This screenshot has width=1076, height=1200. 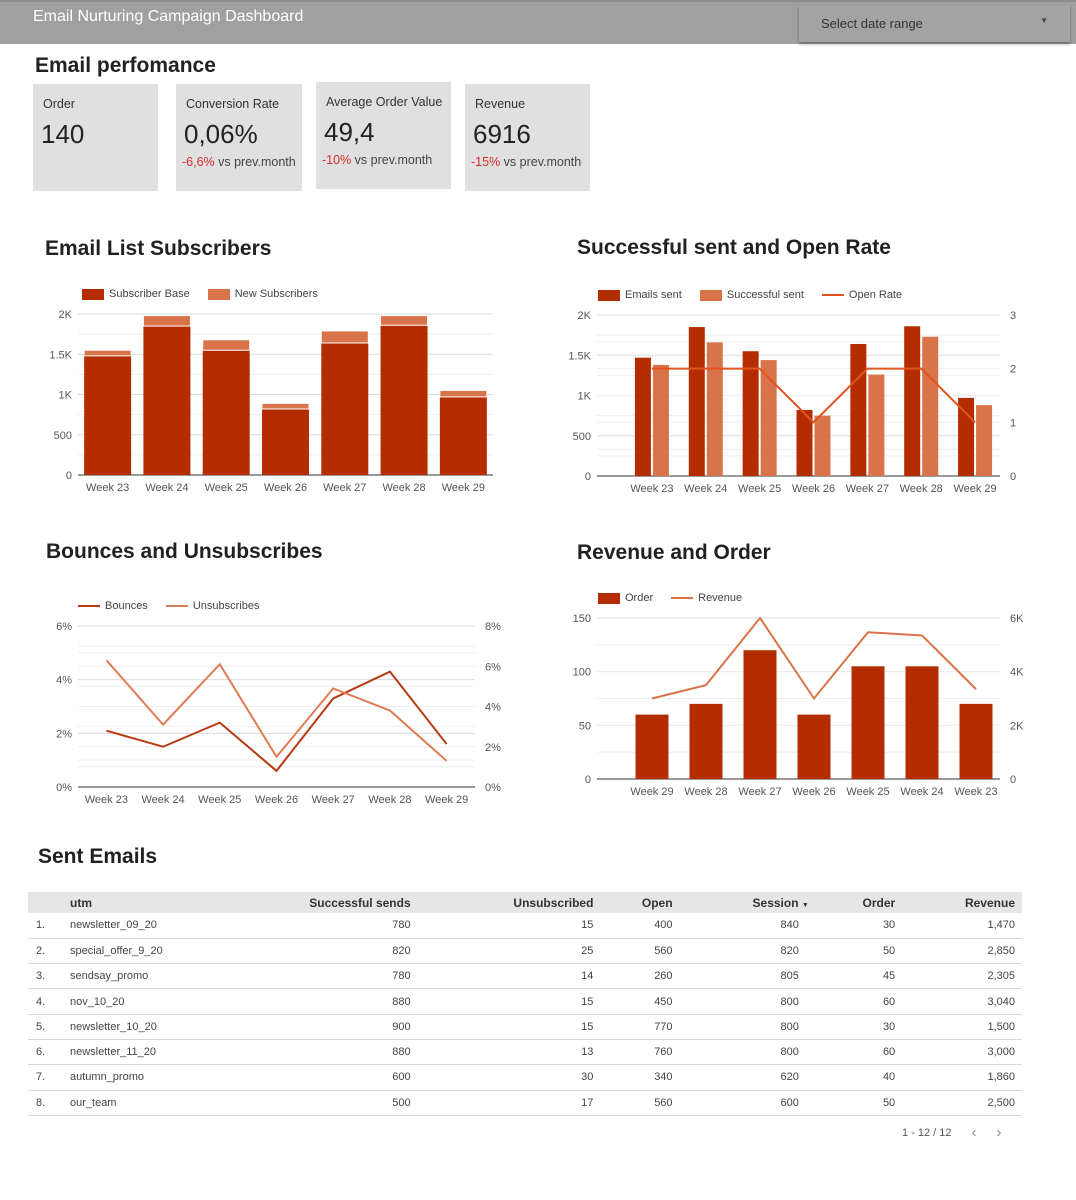 What do you see at coordinates (509, 902) in the screenshot?
I see `column-header: Unsubscribed` at bounding box center [509, 902].